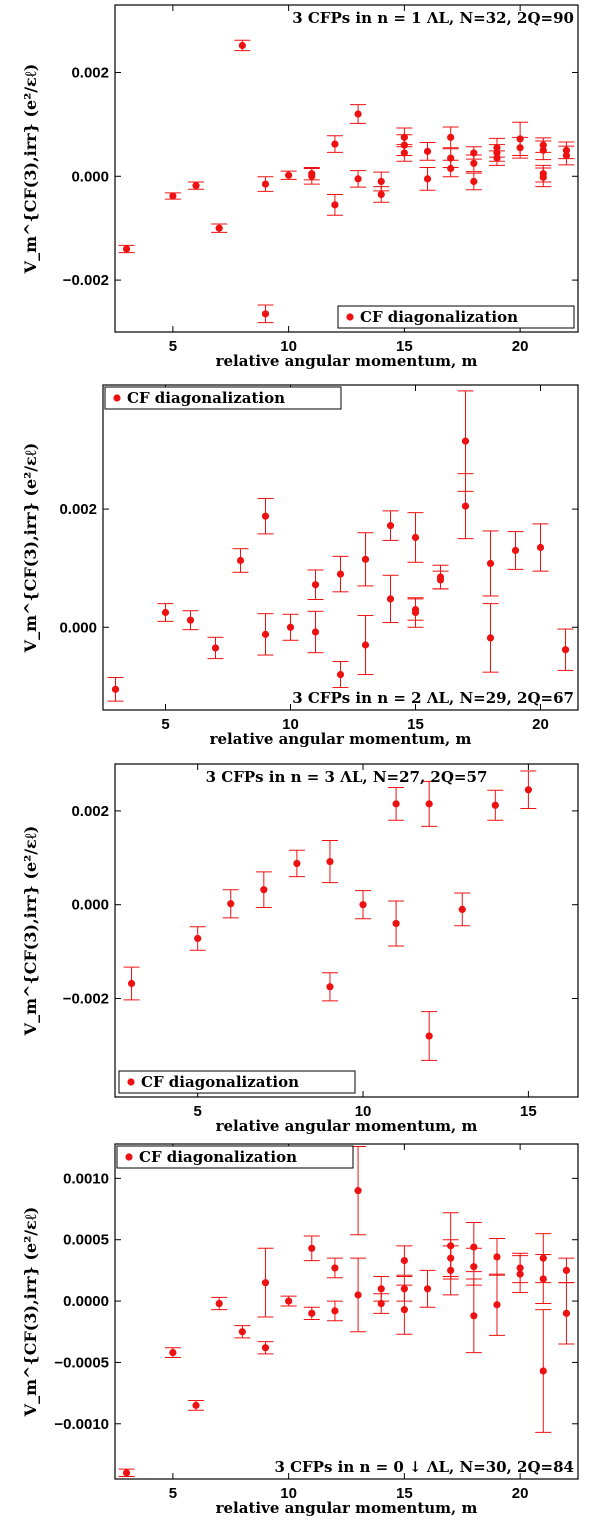  What do you see at coordinates (86, 1301) in the screenshot?
I see `y-tick-label: 0.0000` at bounding box center [86, 1301].